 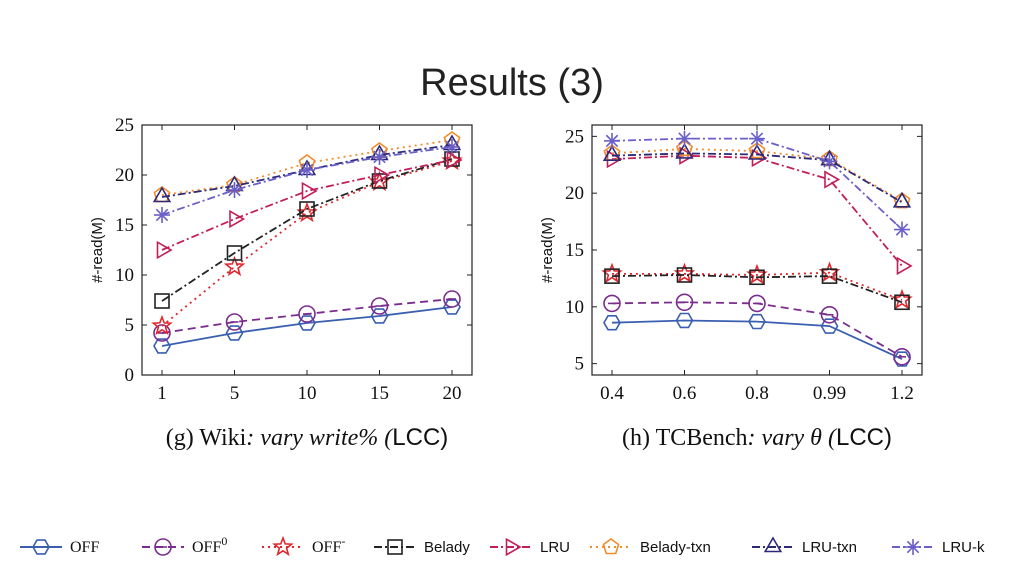 What do you see at coordinates (612, 393) in the screenshot?
I see `x-tick-label: 0.4` at bounding box center [612, 393].